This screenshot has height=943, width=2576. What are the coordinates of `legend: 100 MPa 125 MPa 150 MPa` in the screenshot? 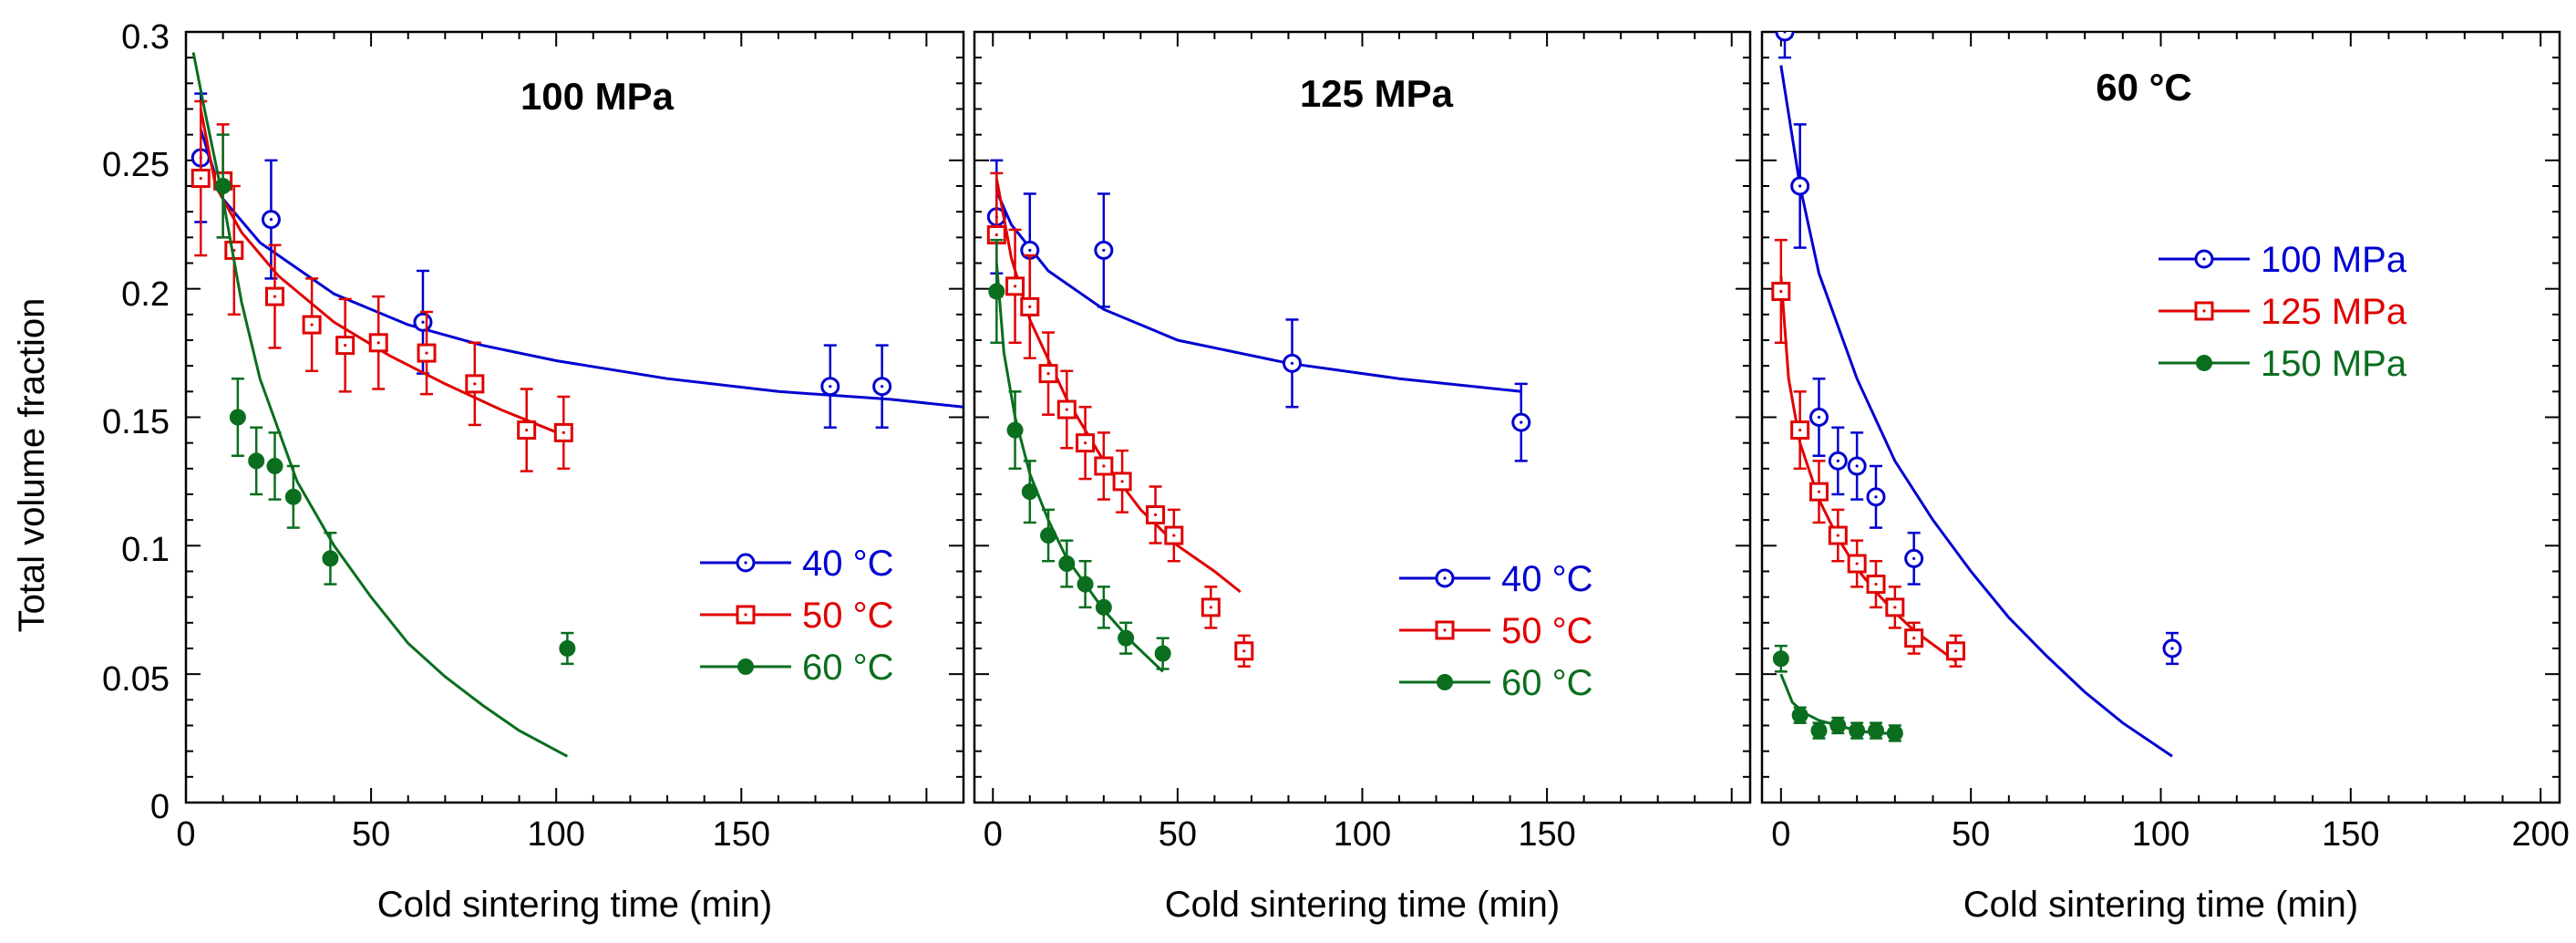 It's located at (2283, 312).